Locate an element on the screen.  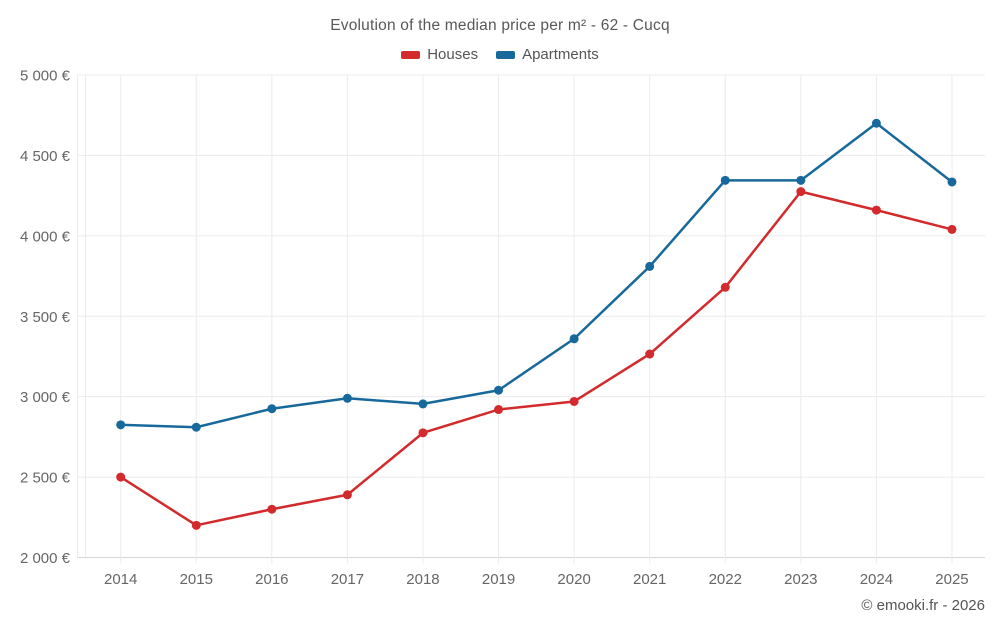
houses-legend-swatch-icon is located at coordinates (411, 54).